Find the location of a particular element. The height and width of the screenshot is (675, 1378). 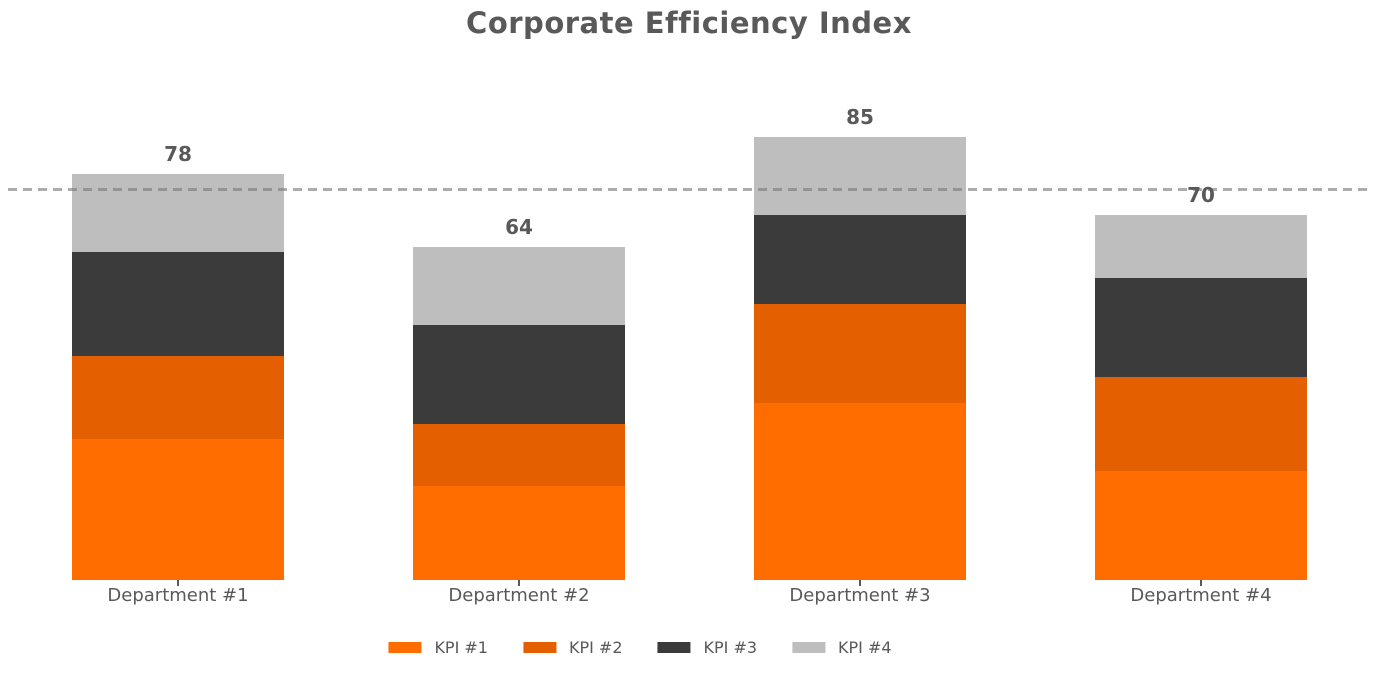

legend-label: KPI #1 is located at coordinates (461, 647).